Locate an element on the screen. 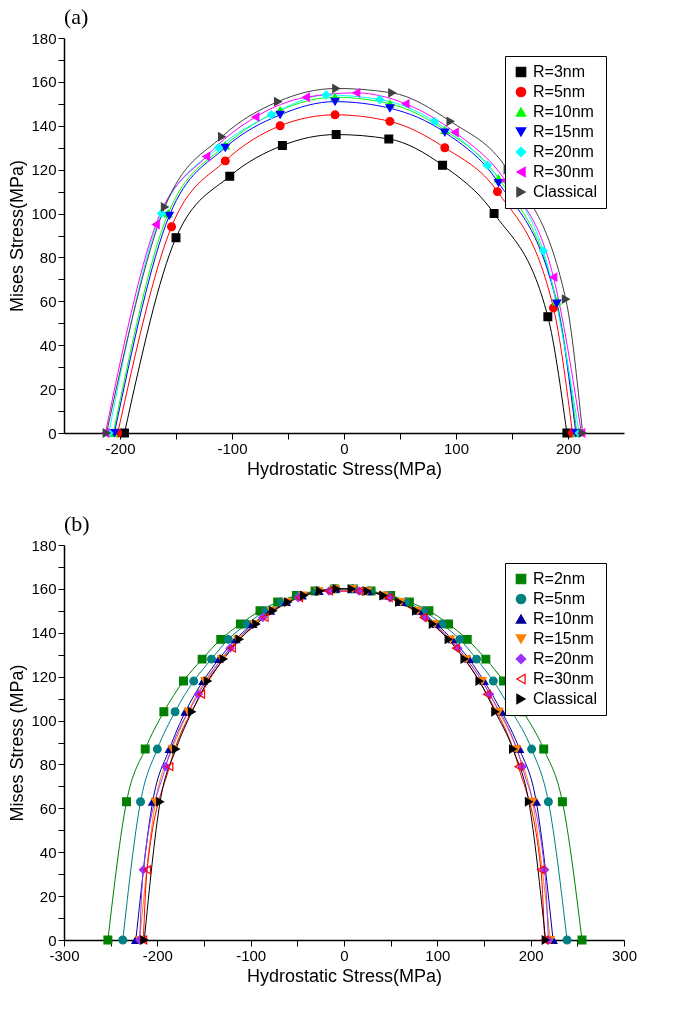 The height and width of the screenshot is (1032, 690). chart-title: (a) is located at coordinates (76, 16).